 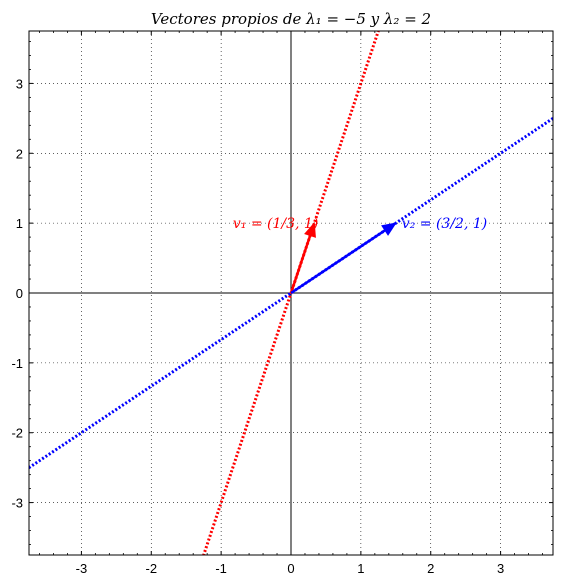 What do you see at coordinates (291, 19) in the screenshot?
I see `chart-title: Vectores propios de λ₁ = −5 y λ₂ = 2` at bounding box center [291, 19].